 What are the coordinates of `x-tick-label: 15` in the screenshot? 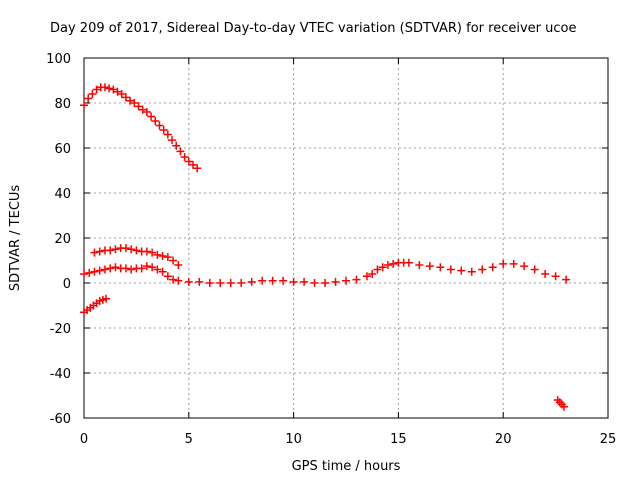 It's located at (398, 439).